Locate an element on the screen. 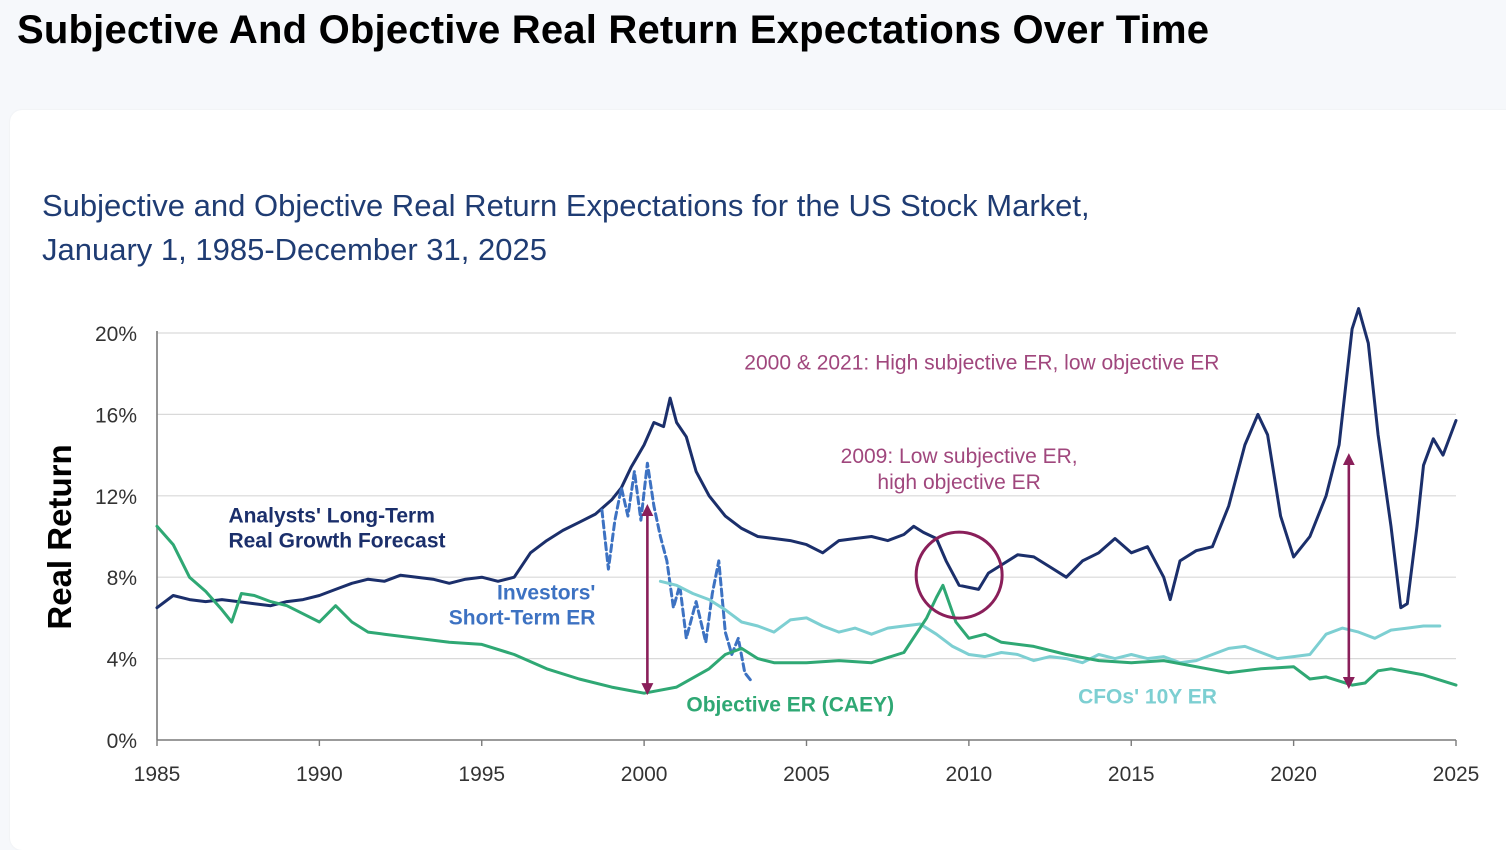 The image size is (1506, 850). annotation-line: high objective ER is located at coordinates (958, 482).